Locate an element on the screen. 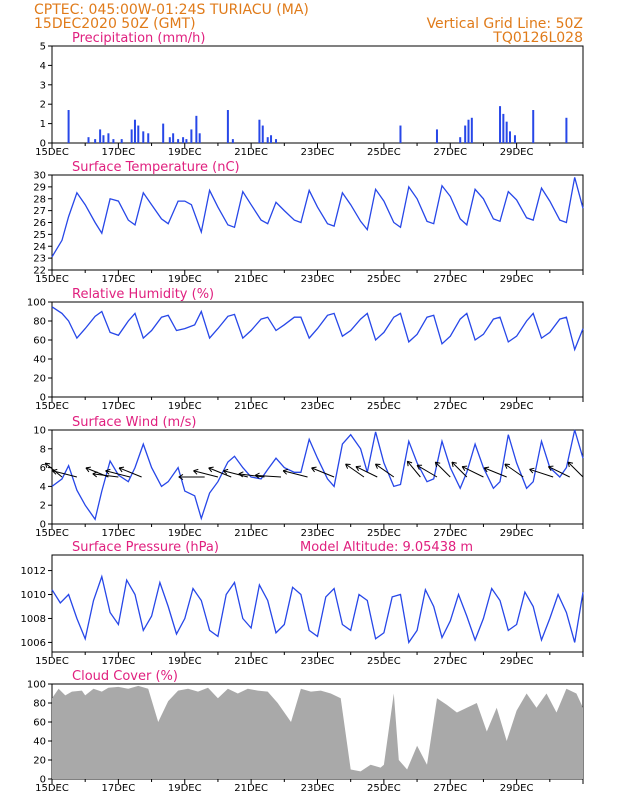  model-altitude-annotation: Model Altitude: 9.05438 m is located at coordinates (386, 547).